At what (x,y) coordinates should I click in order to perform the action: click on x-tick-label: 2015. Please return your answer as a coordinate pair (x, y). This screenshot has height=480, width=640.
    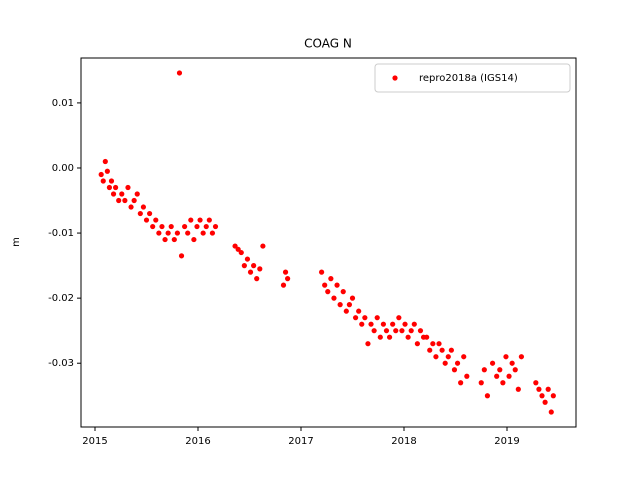
    Looking at the image, I should click on (94, 441).